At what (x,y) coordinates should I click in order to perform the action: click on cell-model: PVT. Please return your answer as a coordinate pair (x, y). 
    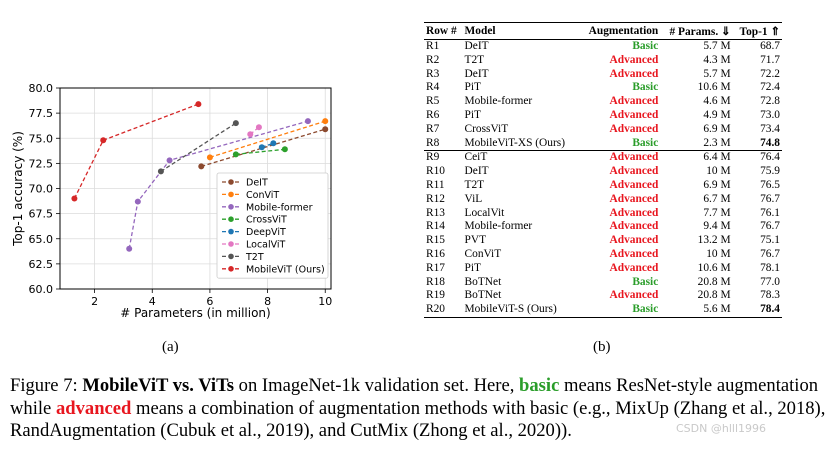
    Looking at the image, I should click on (475, 240).